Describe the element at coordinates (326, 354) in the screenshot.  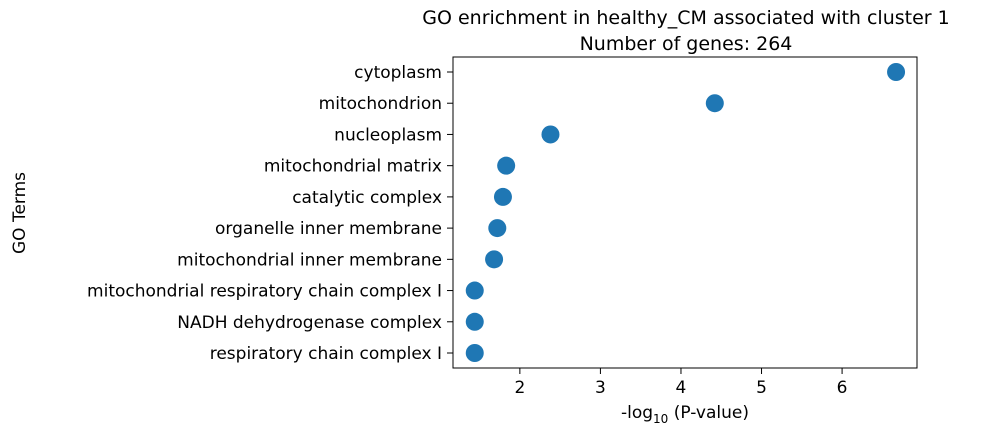
I see `y-tick-label: respiratory chain complex I` at that location.